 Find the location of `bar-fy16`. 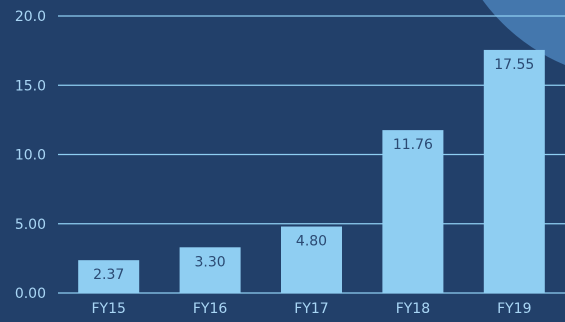

bar-fy16 is located at coordinates (210, 270).